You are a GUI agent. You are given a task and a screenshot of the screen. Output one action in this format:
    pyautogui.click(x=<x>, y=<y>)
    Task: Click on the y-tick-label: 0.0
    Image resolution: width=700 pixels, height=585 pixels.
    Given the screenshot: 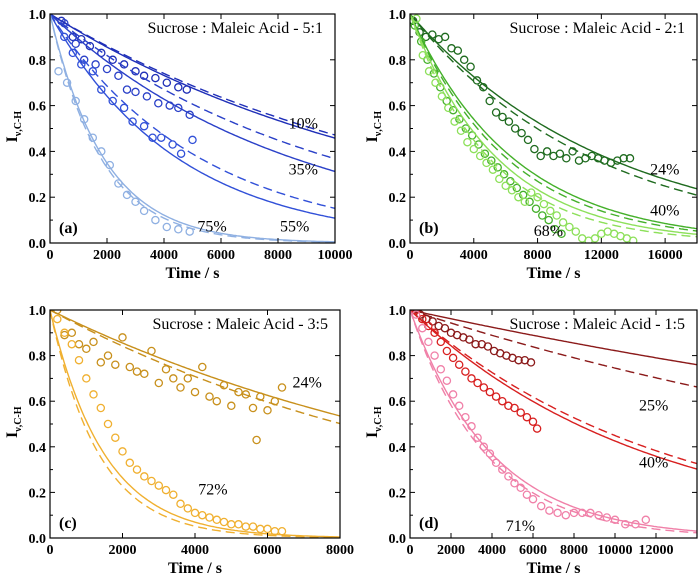 What is the action you would take?
    pyautogui.click(x=38, y=539)
    